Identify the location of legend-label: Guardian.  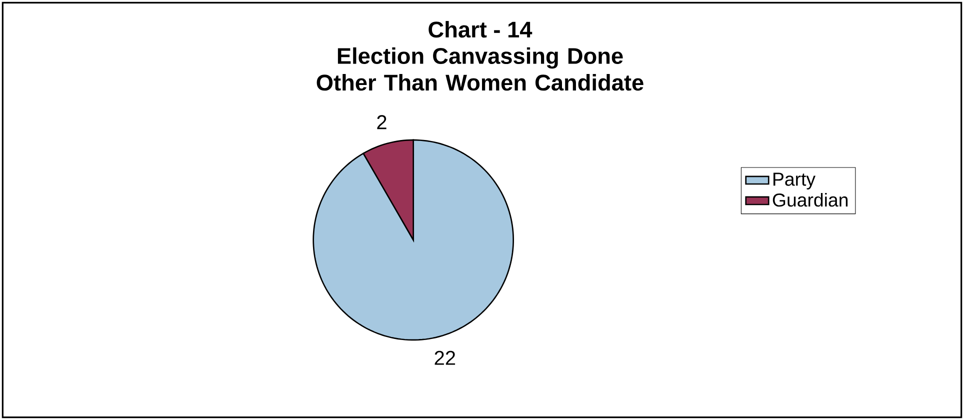
(810, 199).